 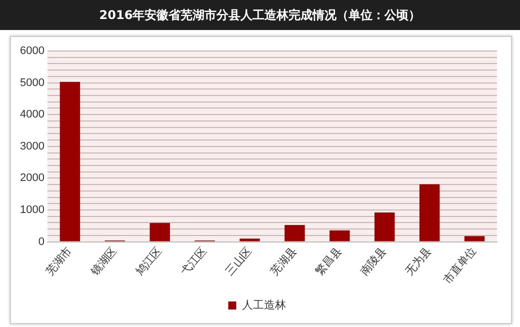 What do you see at coordinates (260, 15) in the screenshot?
I see `chart-title: 2016年安徽省芜湖市分县人工造林完成情况（单位：公顷）` at bounding box center [260, 15].